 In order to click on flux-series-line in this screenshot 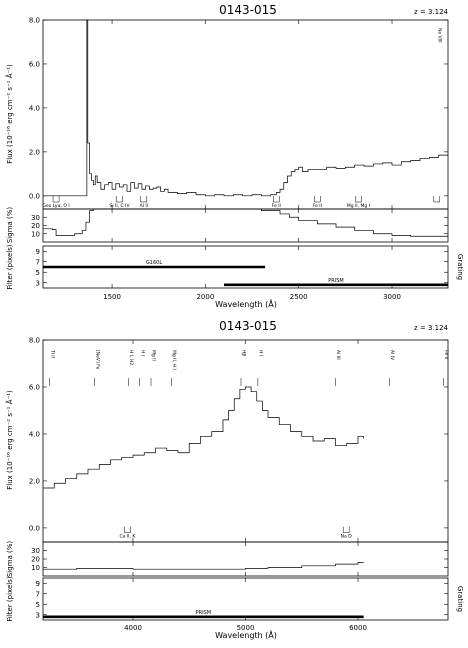, I will do `click(203, 437)`.